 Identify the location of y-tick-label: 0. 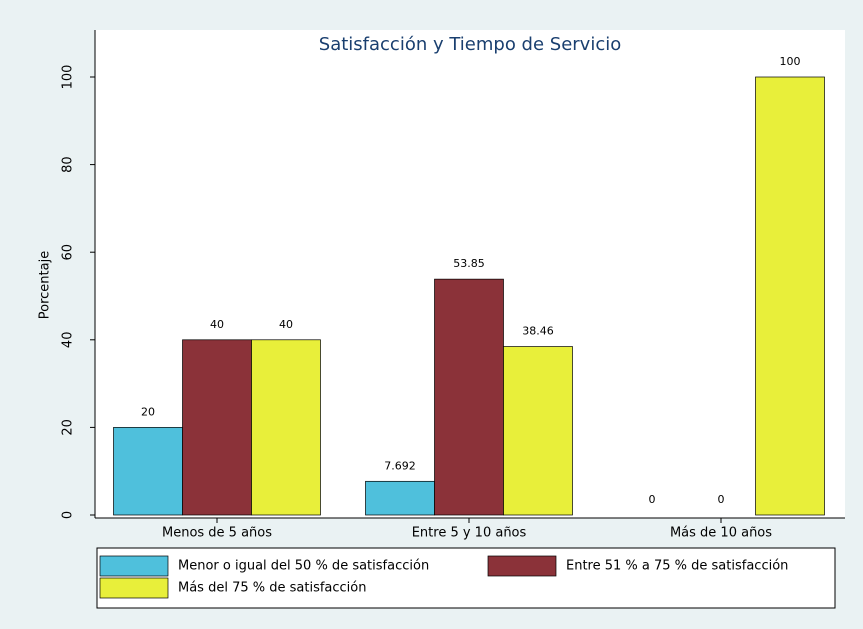
(68, 515).